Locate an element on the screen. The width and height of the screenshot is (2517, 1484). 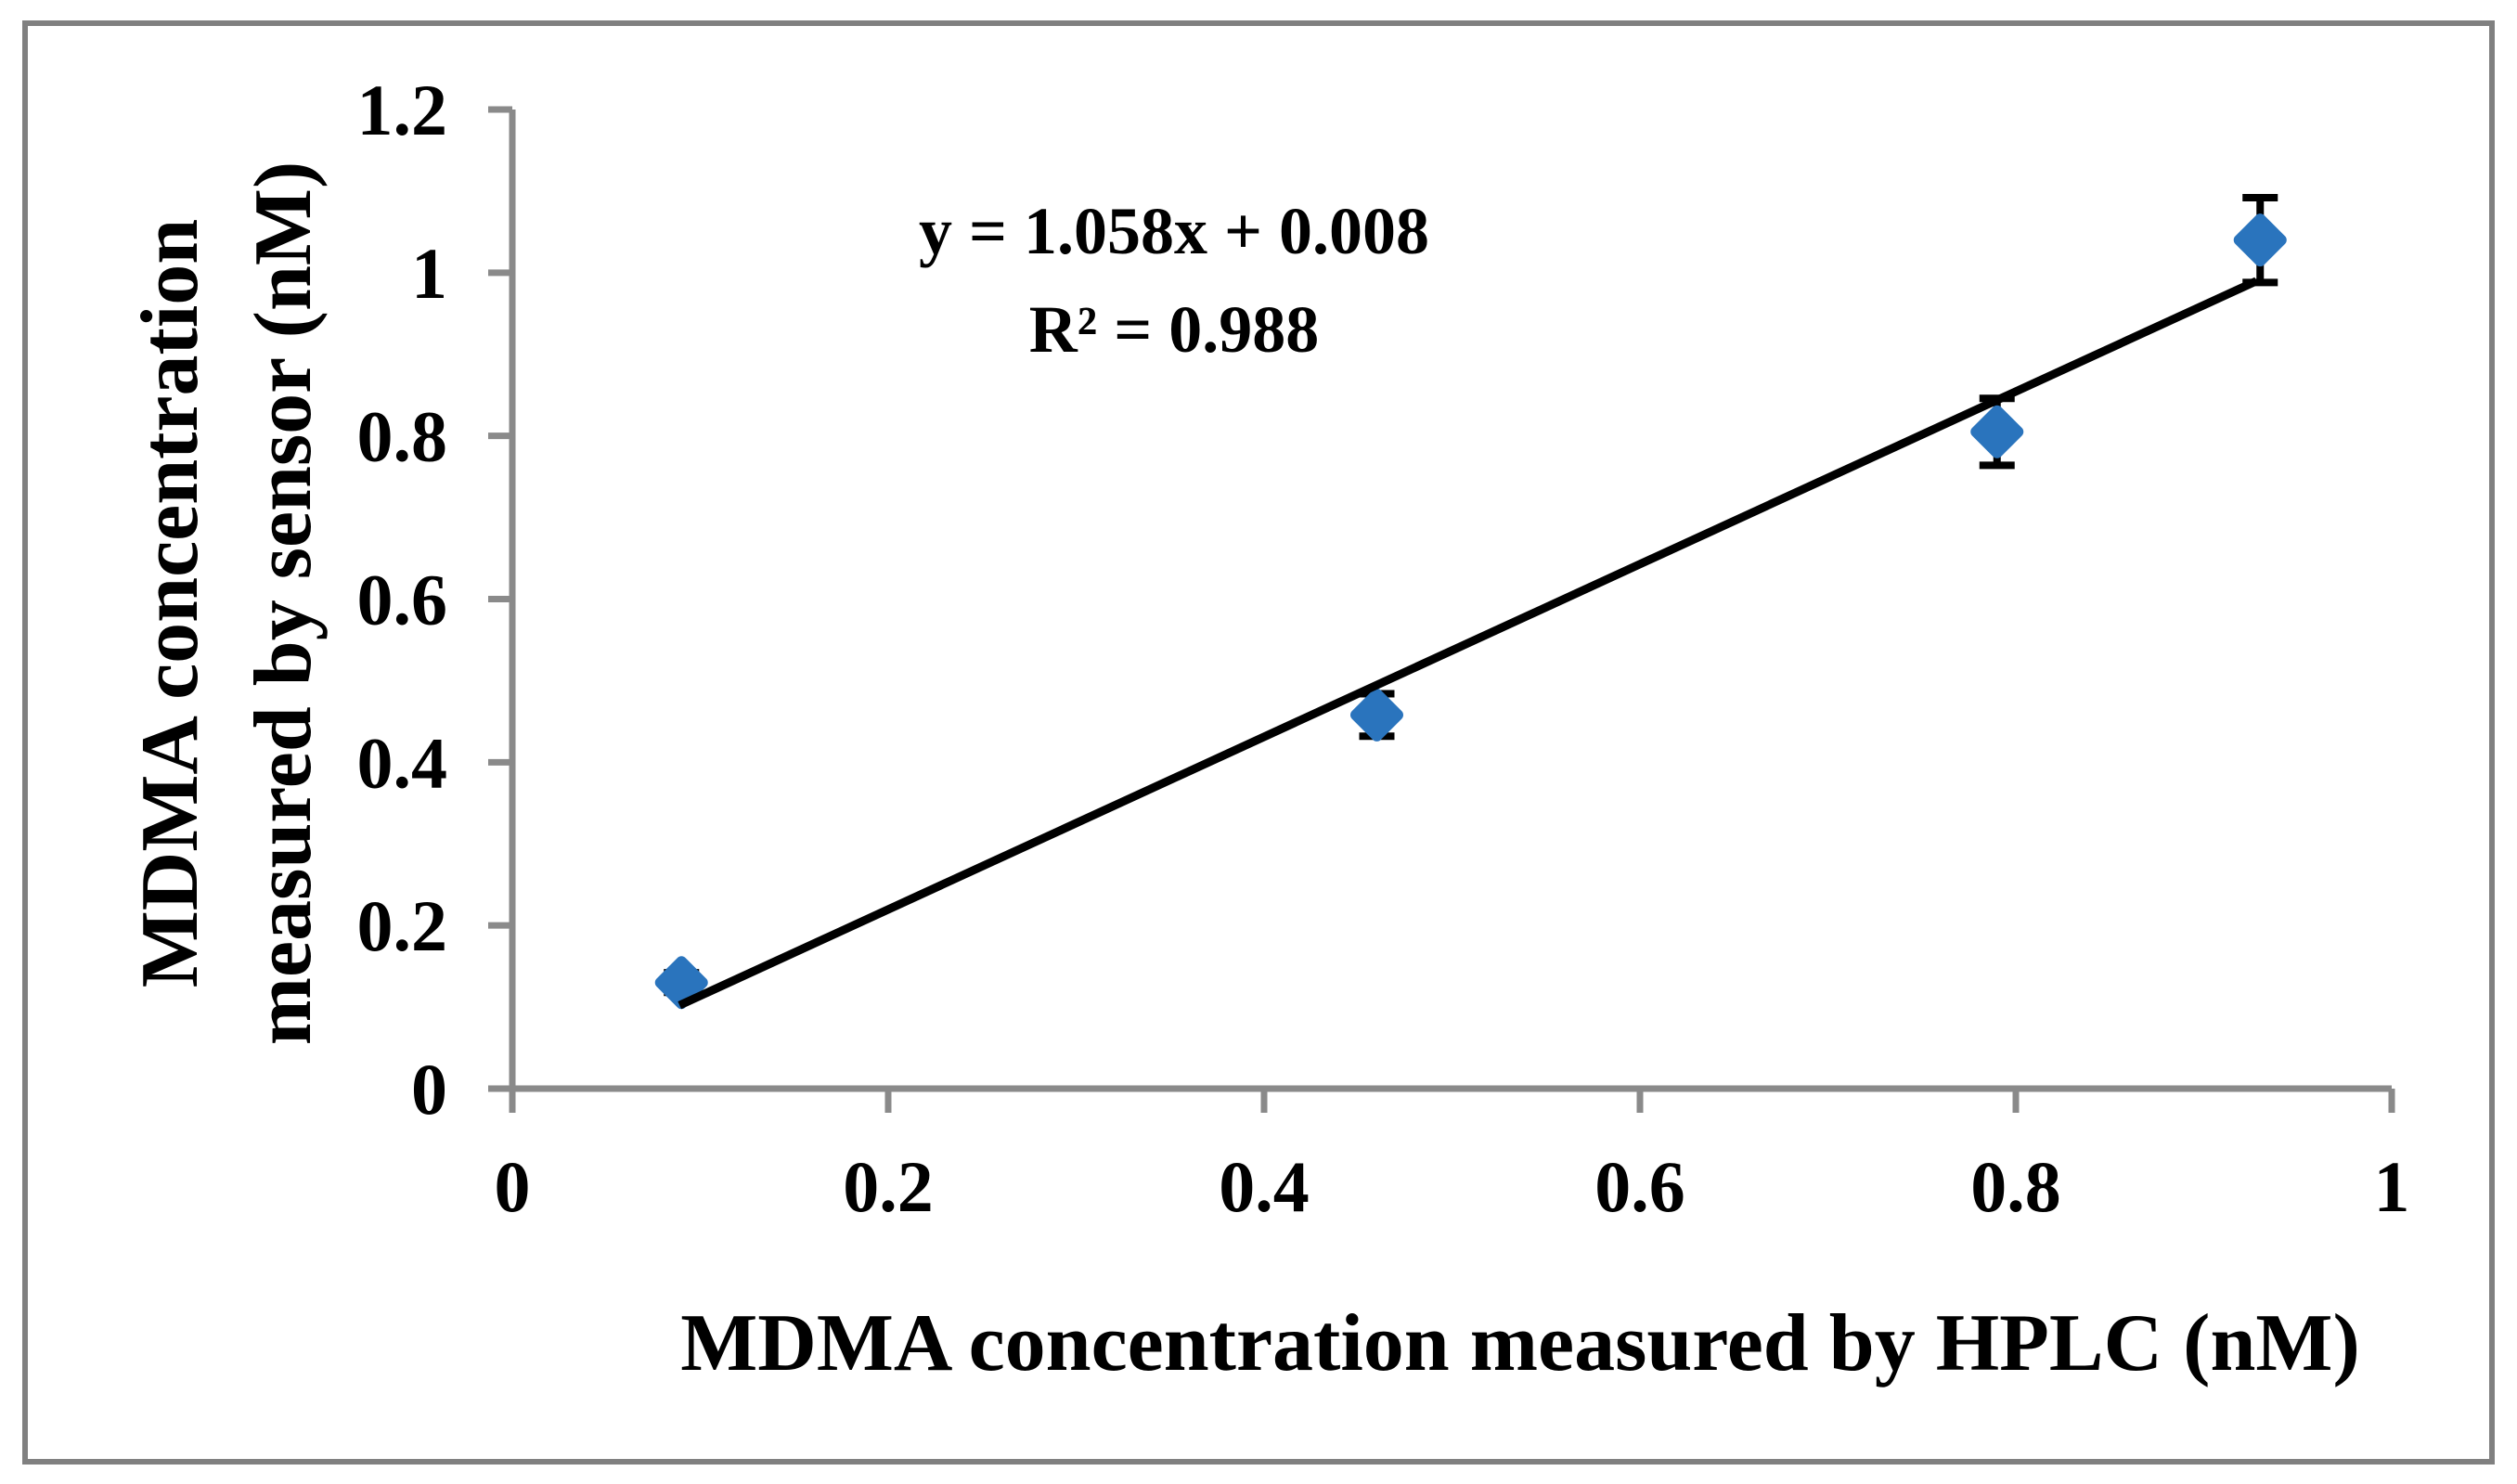
x-tick-label: 0 is located at coordinates (513, 1187).